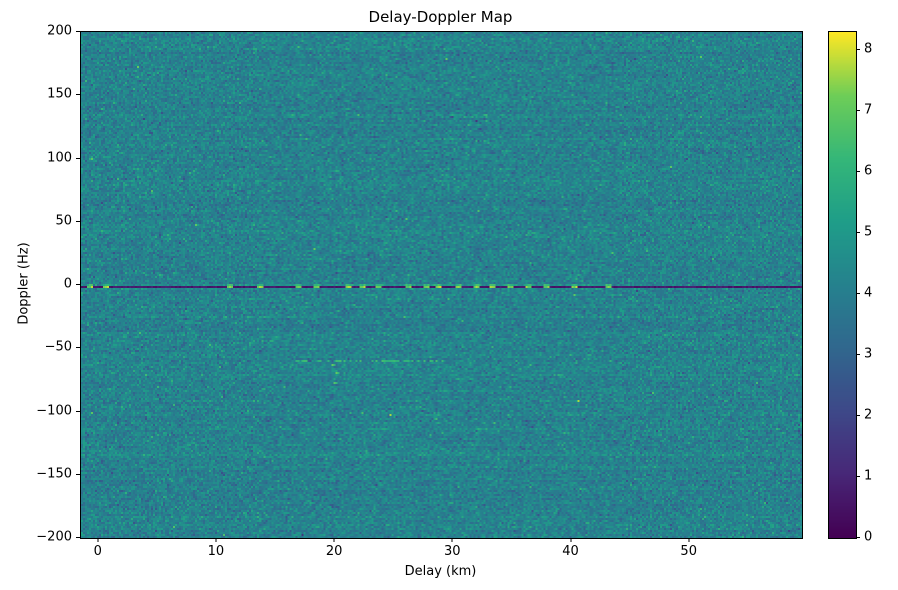 Image resolution: width=898 pixels, height=590 pixels. Describe the element at coordinates (24, 283) in the screenshot. I see `y-axis-label: Doppler (Hz)` at that location.